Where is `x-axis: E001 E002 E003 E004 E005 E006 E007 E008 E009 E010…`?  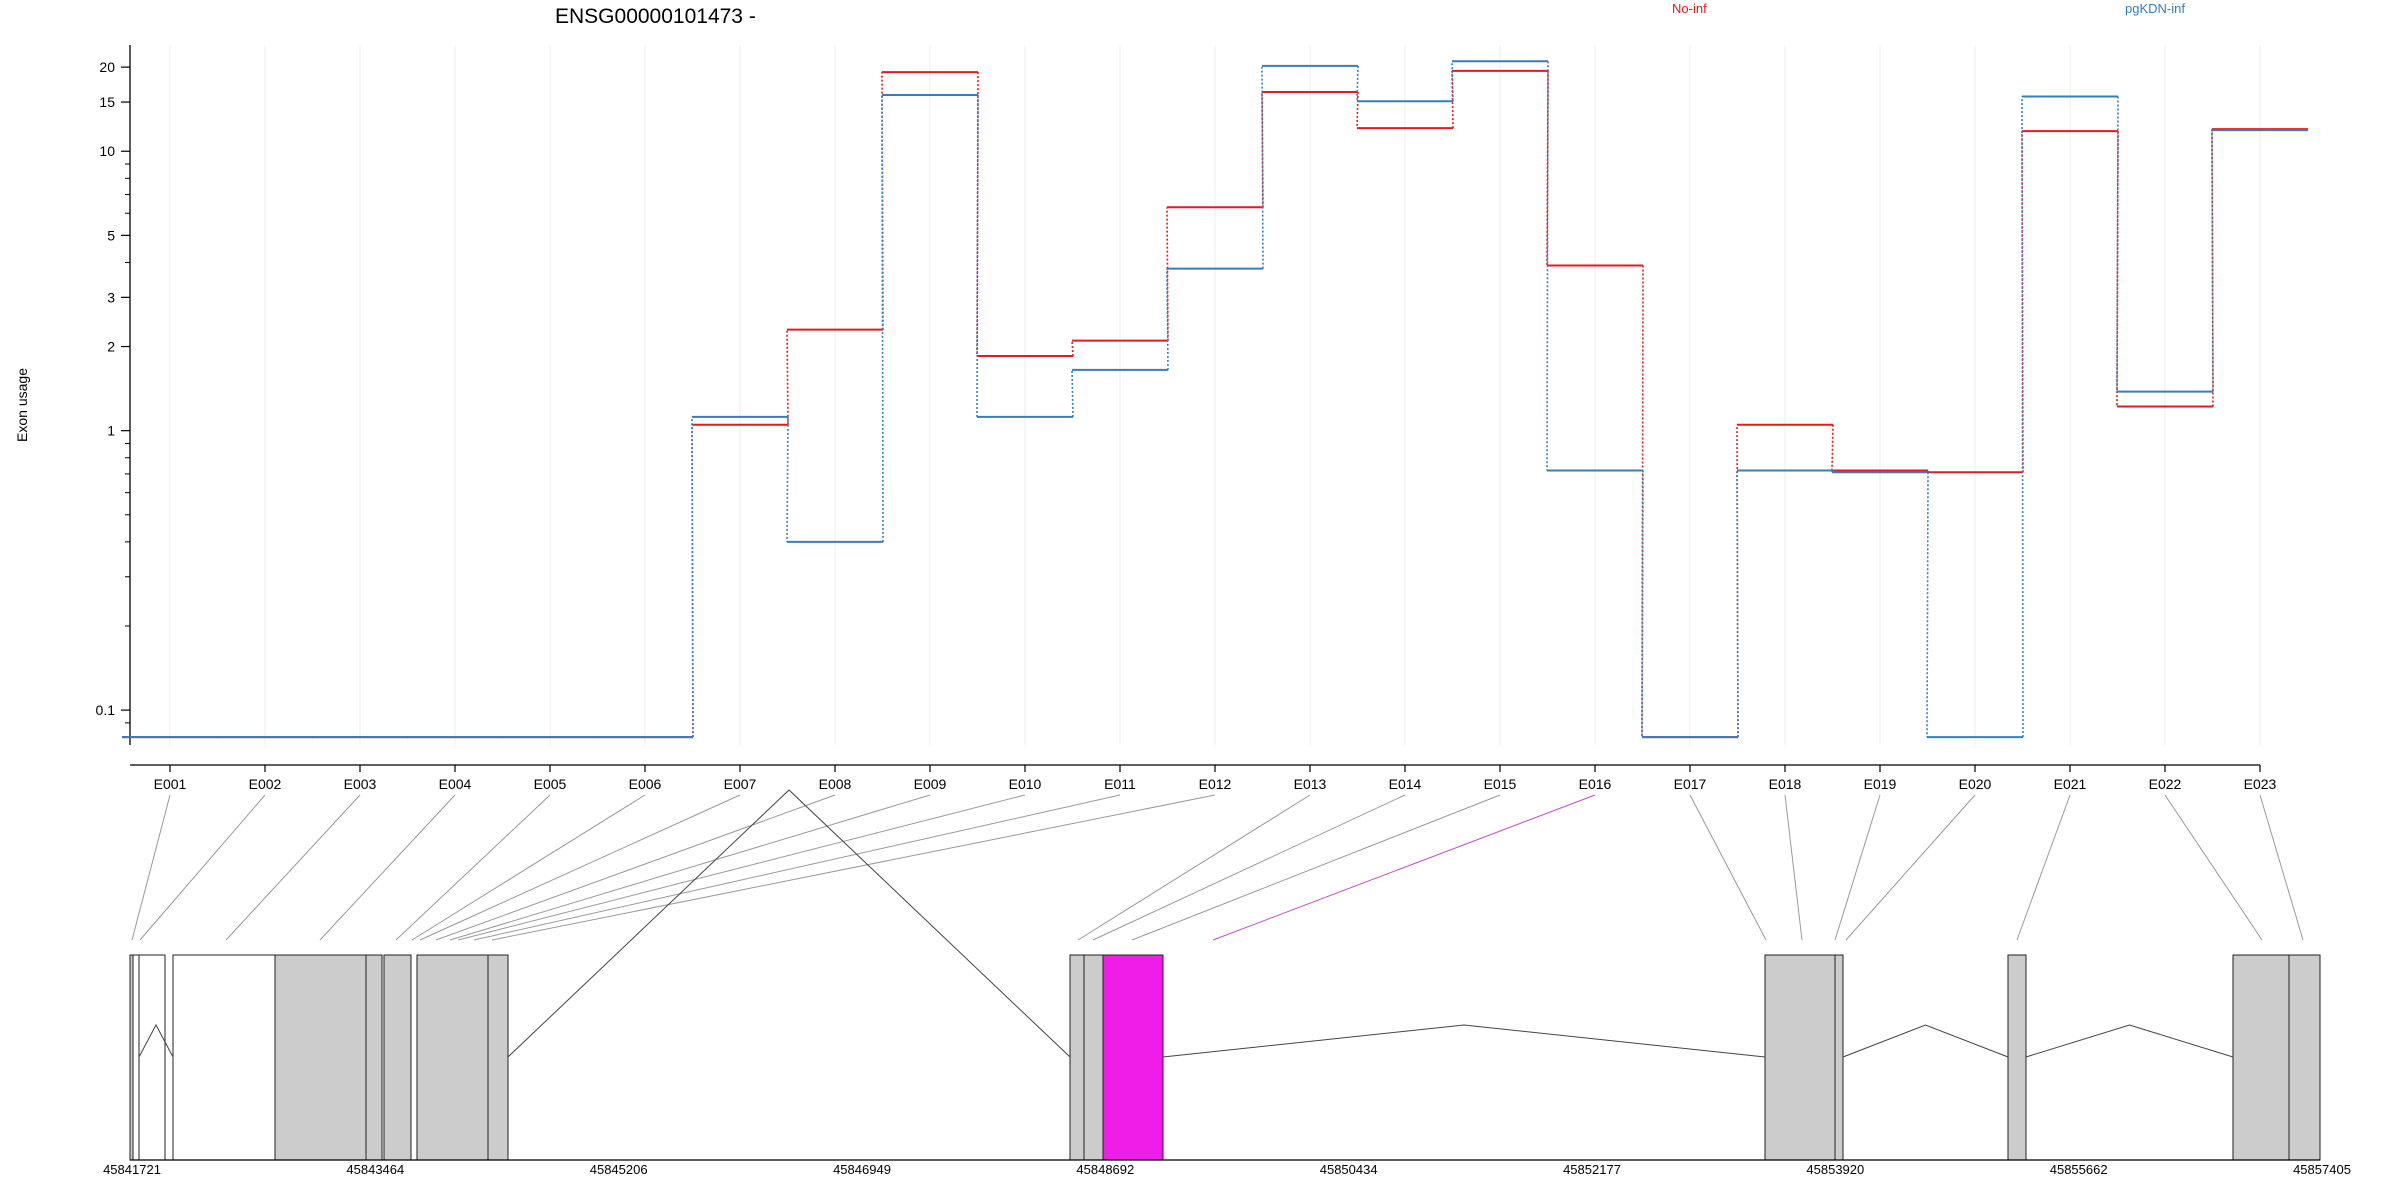
x-axis: E001 E002 E003 E004 E005 E006 E007 E008 E009 E010… is located at coordinates (1203, 778).